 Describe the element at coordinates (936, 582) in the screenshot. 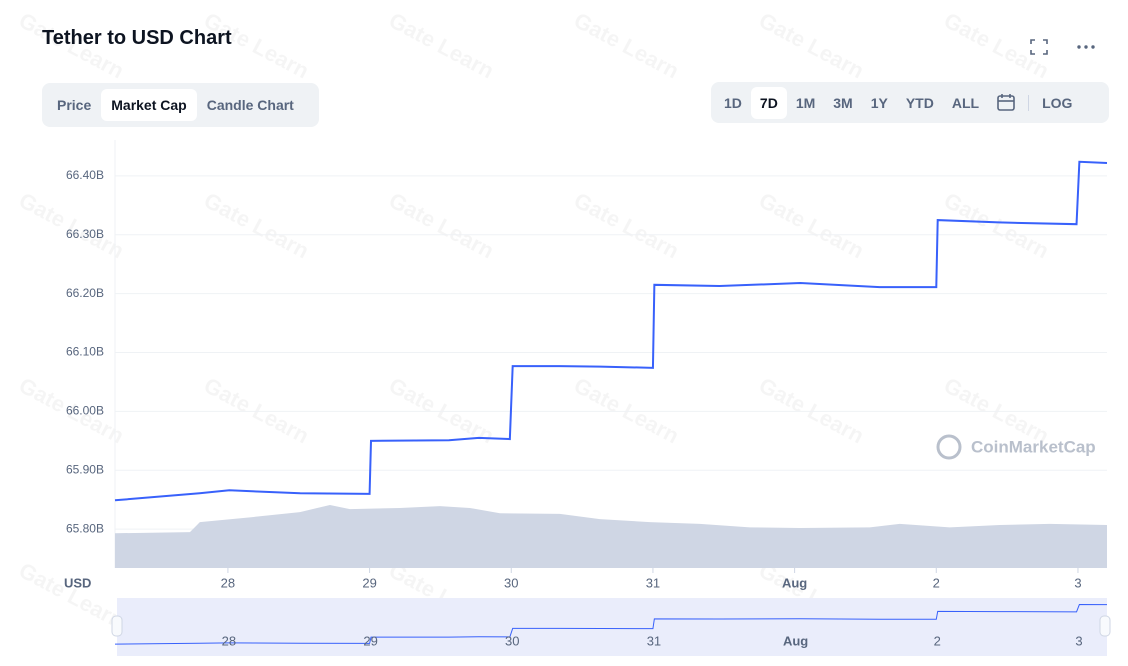

I see `x-tick-label: 2` at that location.